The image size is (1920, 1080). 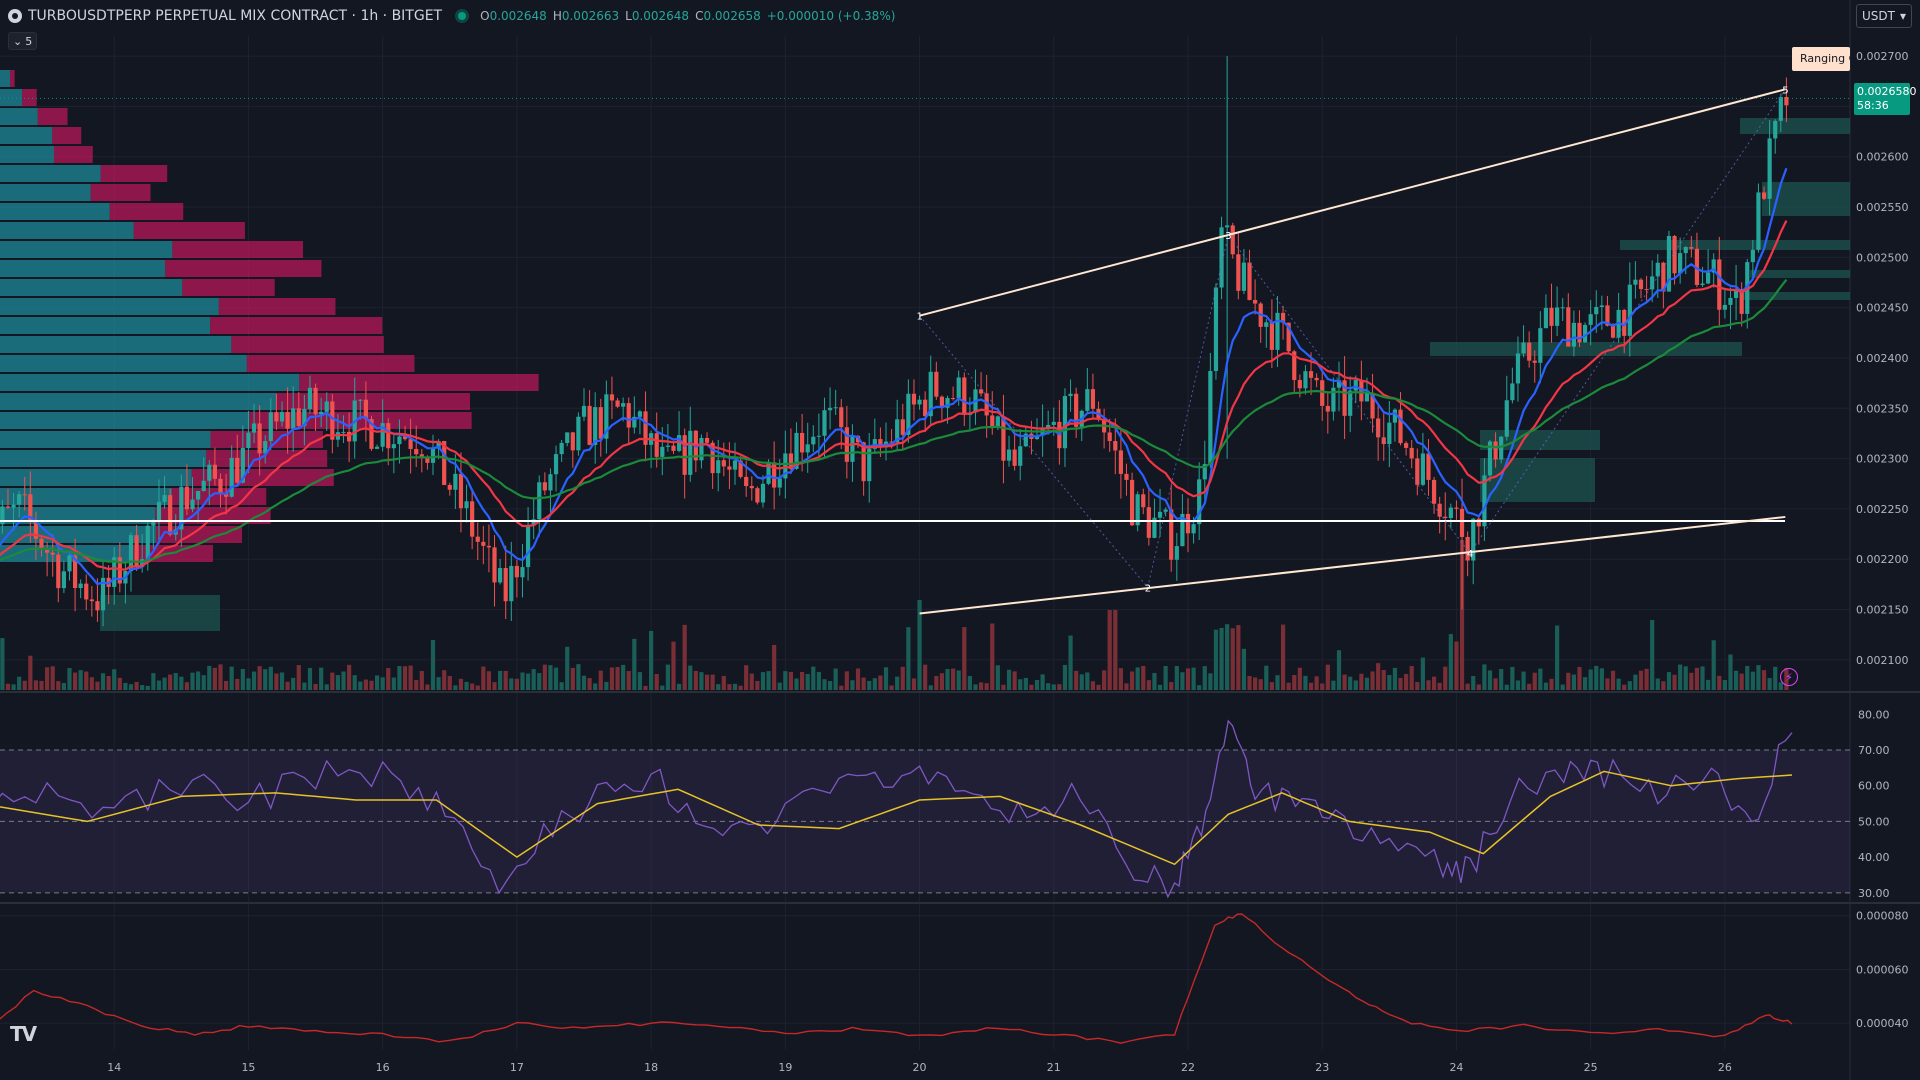 What do you see at coordinates (1874, 893) in the screenshot?
I see `rsi-axis-label: 30.00` at bounding box center [1874, 893].